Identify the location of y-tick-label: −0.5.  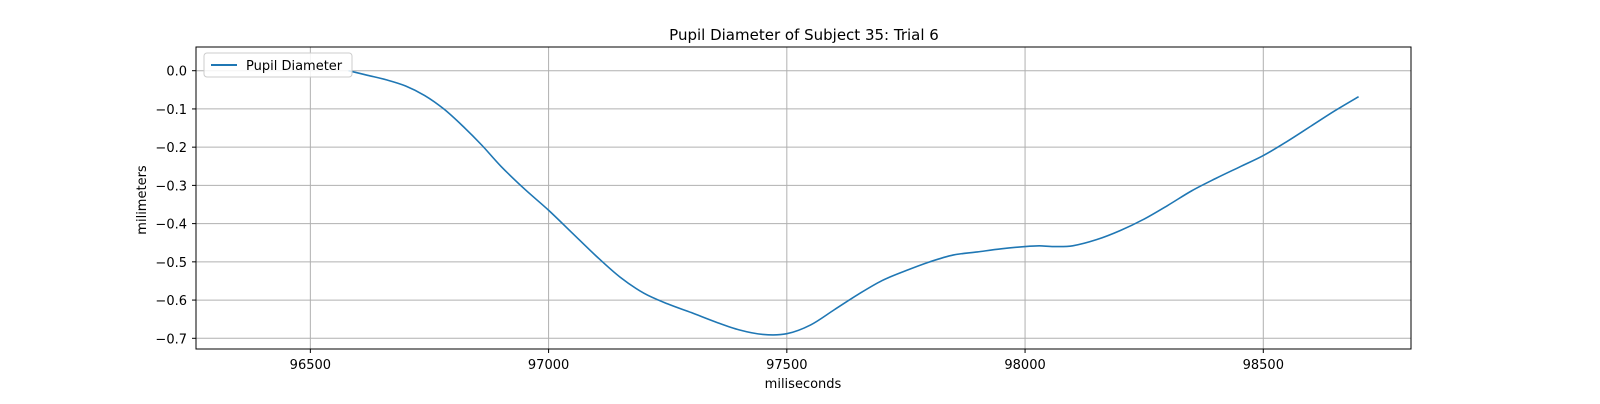
(171, 263).